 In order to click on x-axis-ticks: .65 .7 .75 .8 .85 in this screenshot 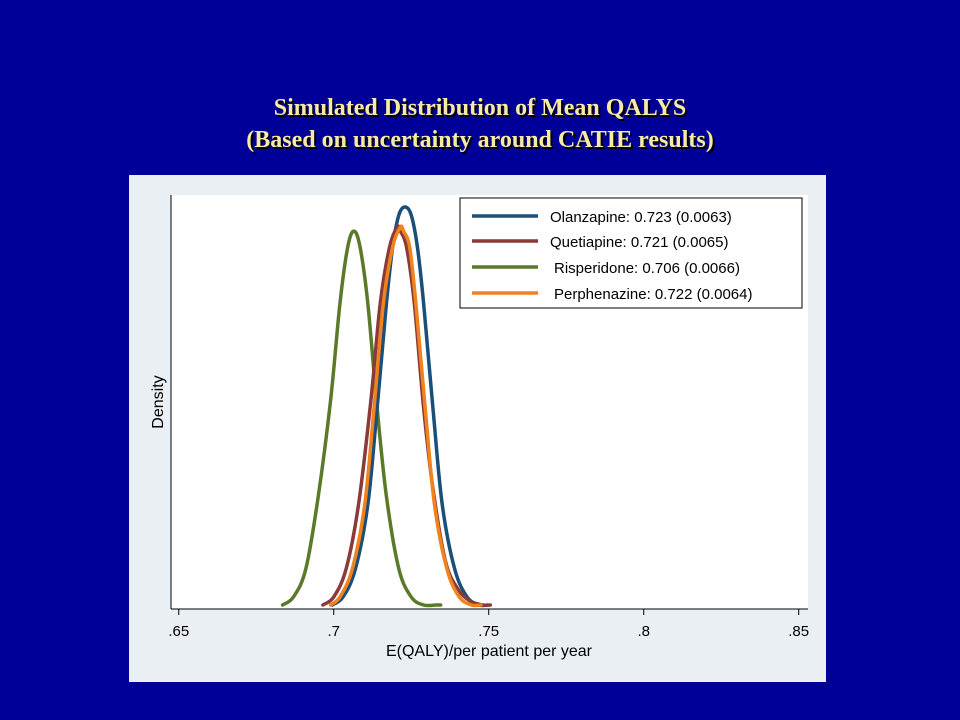, I will do `click(488, 624)`.